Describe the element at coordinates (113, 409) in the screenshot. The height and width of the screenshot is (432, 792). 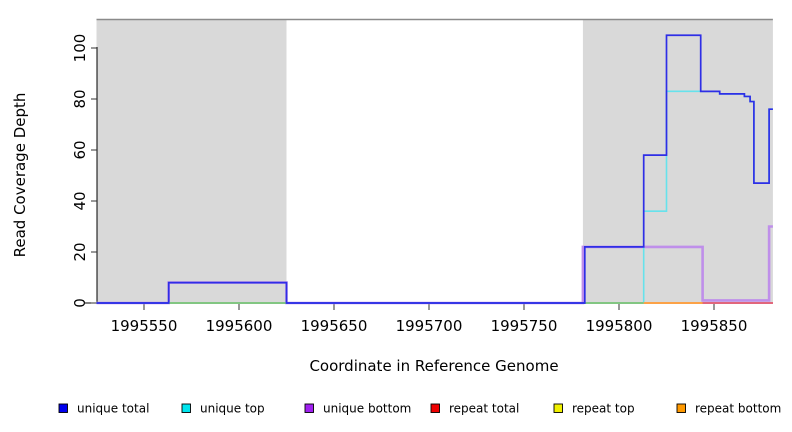
I see `legend-item-label: unique total` at that location.